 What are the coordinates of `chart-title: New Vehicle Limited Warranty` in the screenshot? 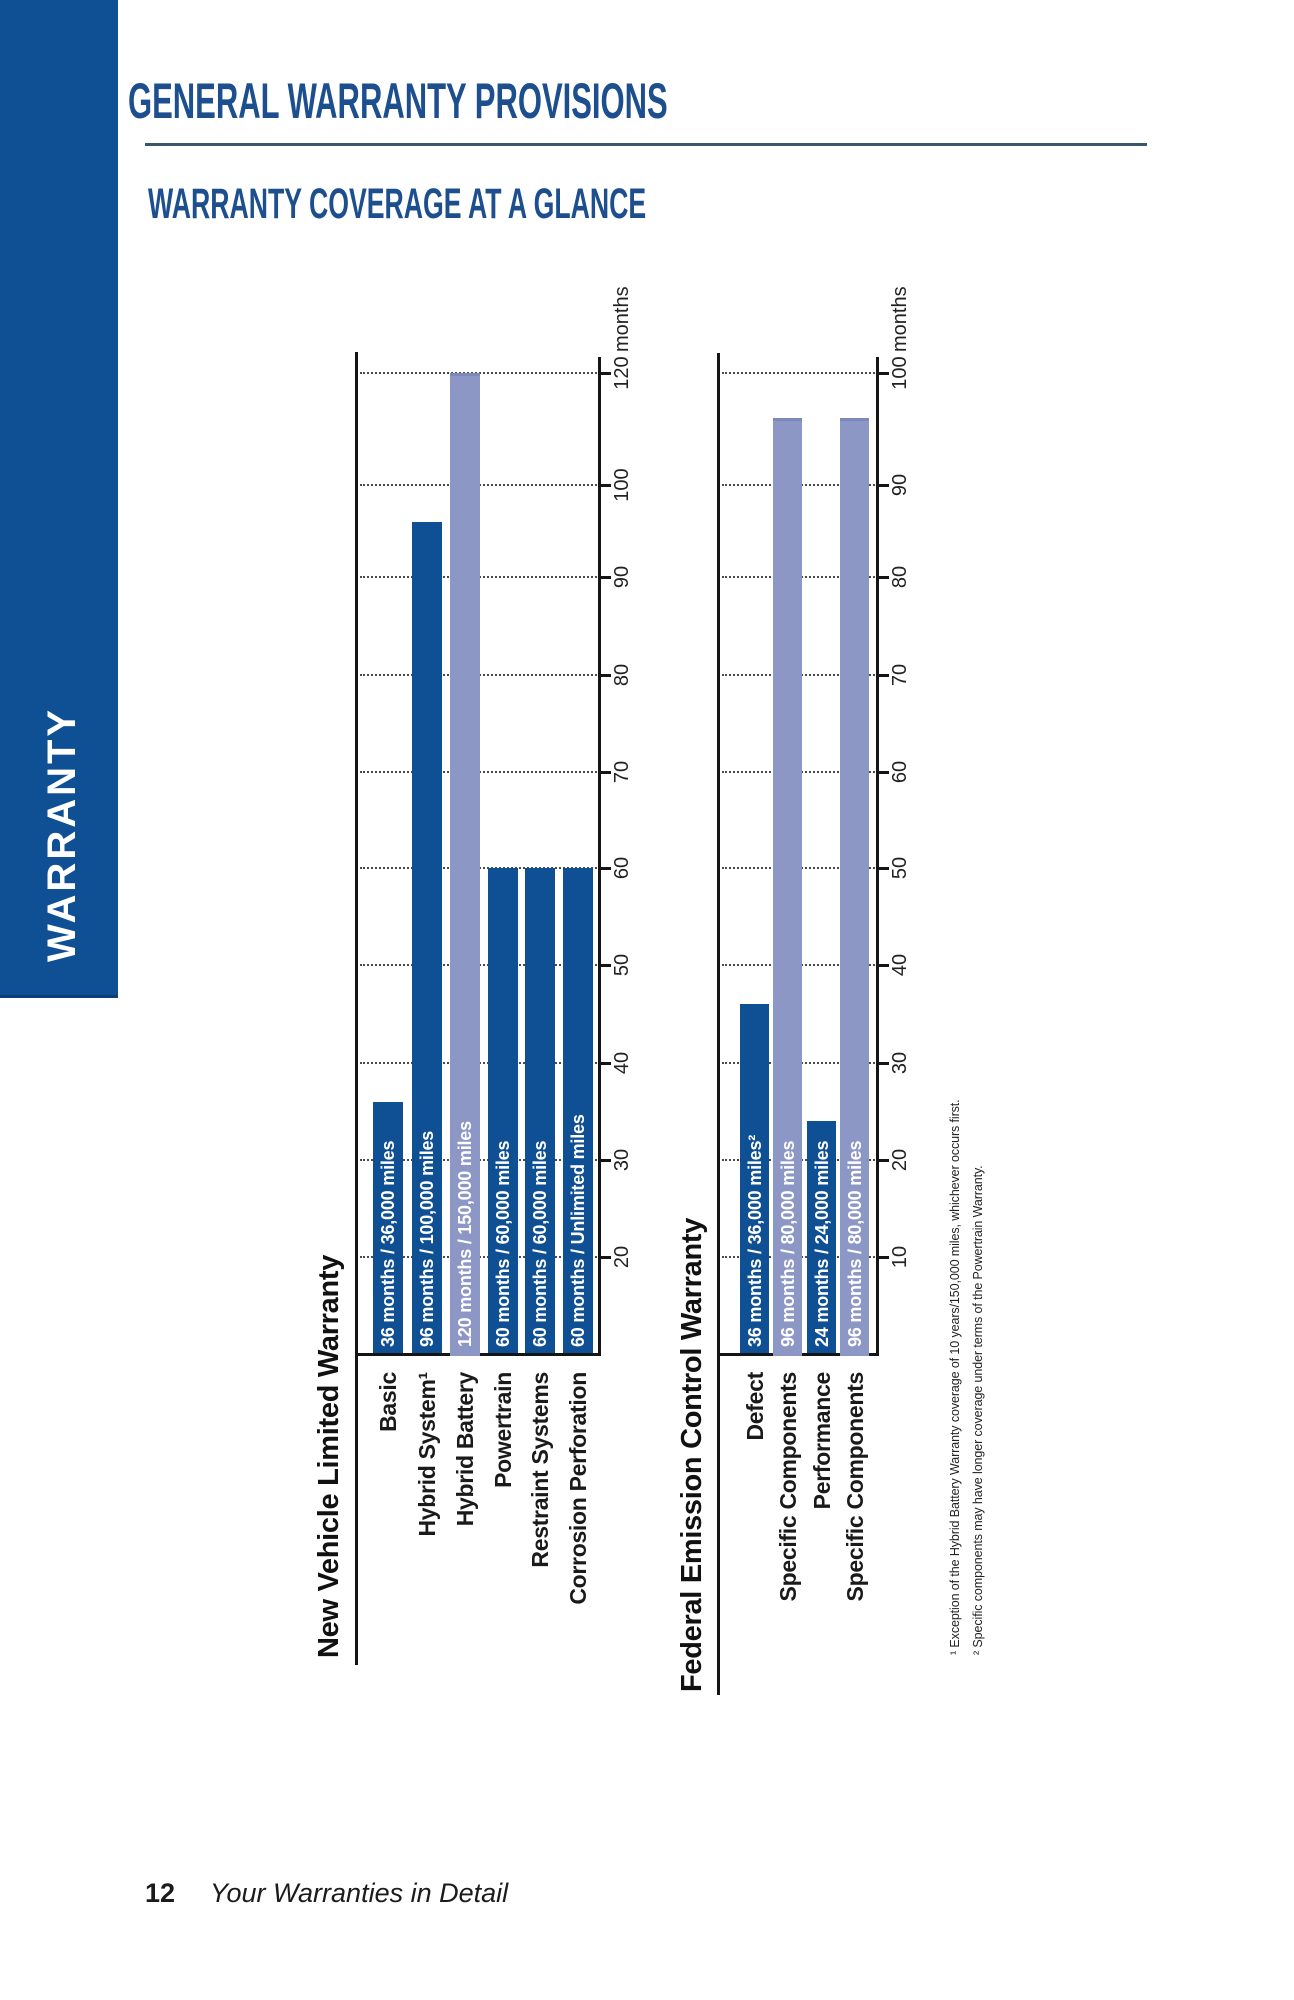 It's located at (329, 1456).